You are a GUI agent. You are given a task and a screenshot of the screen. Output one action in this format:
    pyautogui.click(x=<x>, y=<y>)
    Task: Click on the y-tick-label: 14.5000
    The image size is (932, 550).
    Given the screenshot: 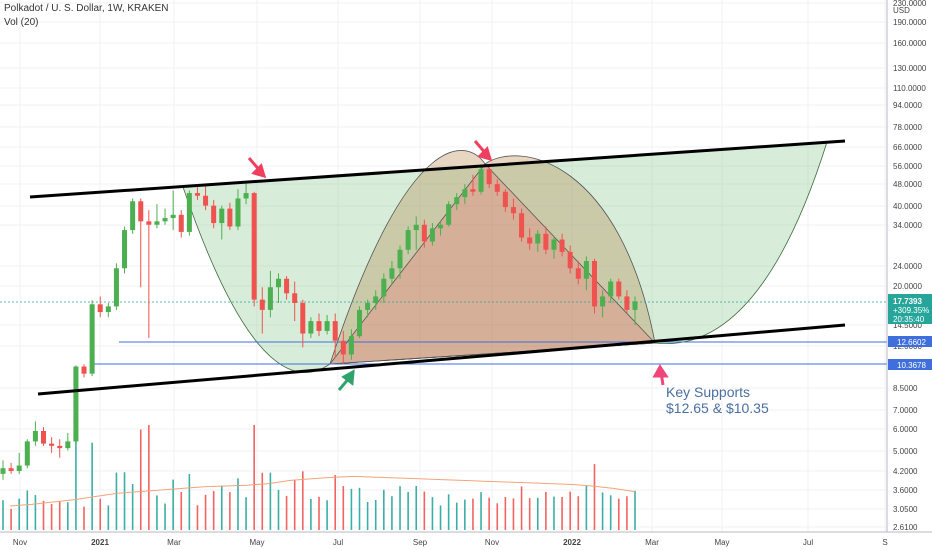 What is the action you would take?
    pyautogui.click(x=907, y=325)
    